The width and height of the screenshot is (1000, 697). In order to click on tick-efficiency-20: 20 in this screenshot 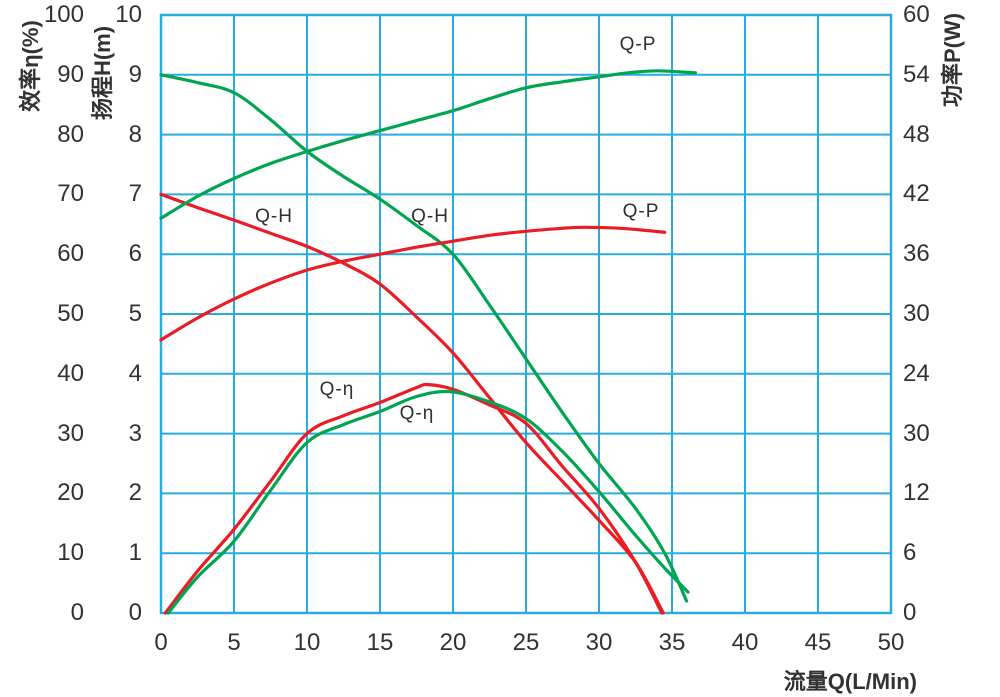, I will do `click(70, 493)`.